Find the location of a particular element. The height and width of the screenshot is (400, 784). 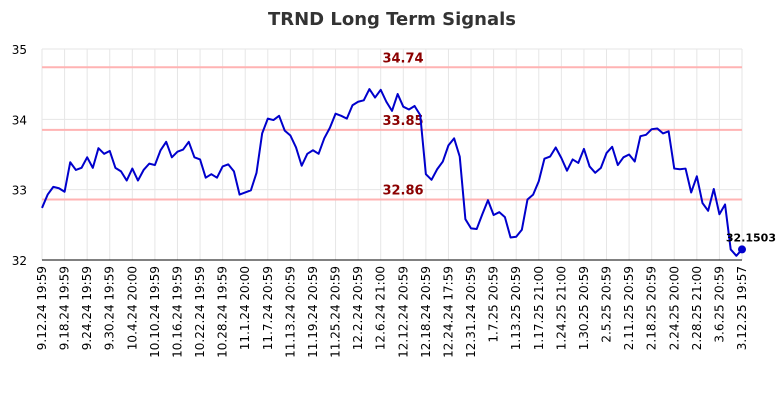

x-tick-label: 10.22.24 19:59 is located at coordinates (200, 312).